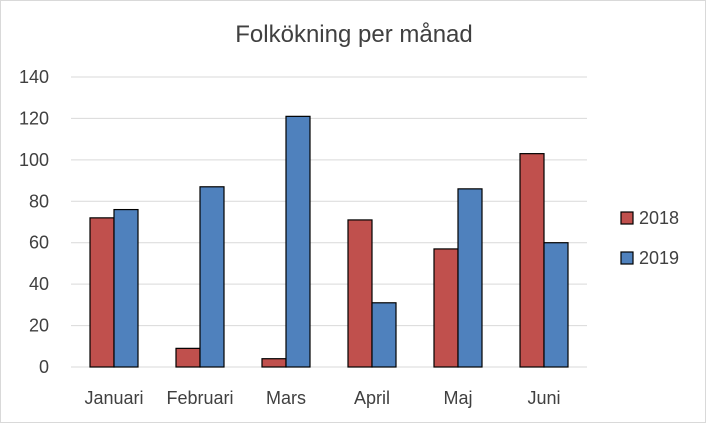 The image size is (706, 423). I want to click on y-tick-label: 140, so click(34, 77).